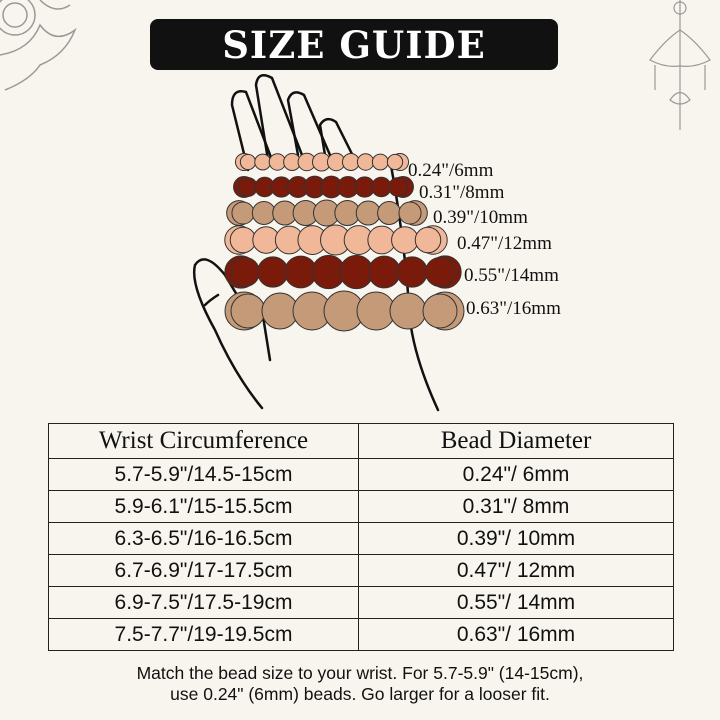  I want to click on wrist-cell: 6.7-6.9"/17-17.5cm, so click(203, 570).